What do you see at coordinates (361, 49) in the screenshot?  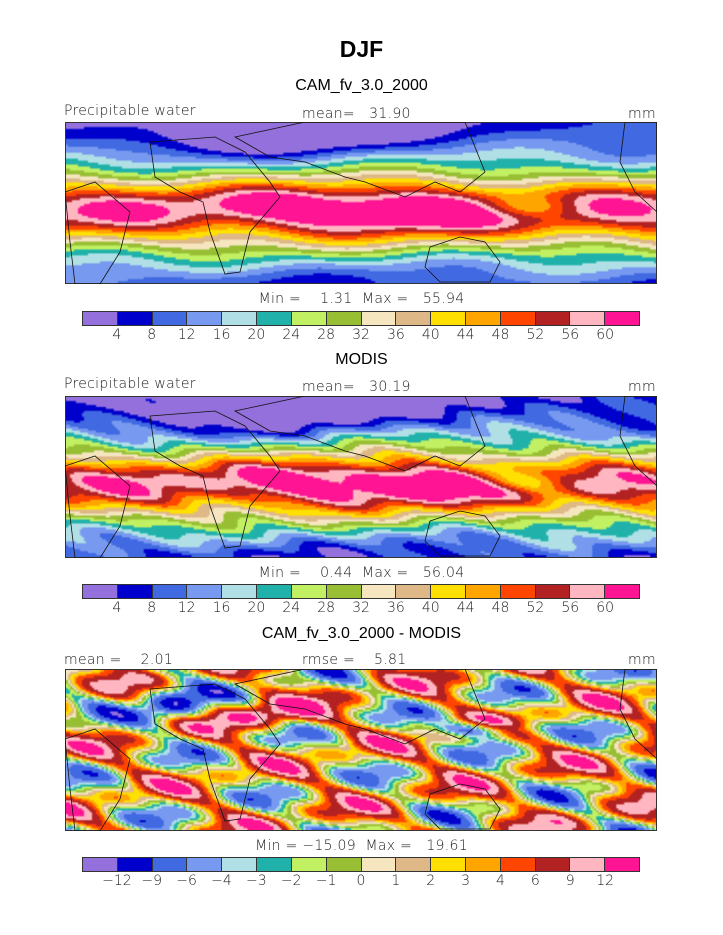 I see `figure-title: DJF` at bounding box center [361, 49].